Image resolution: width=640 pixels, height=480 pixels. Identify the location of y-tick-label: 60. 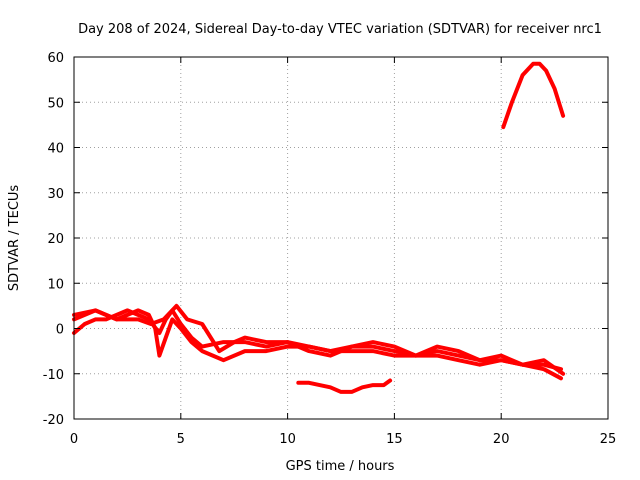
(55, 58).